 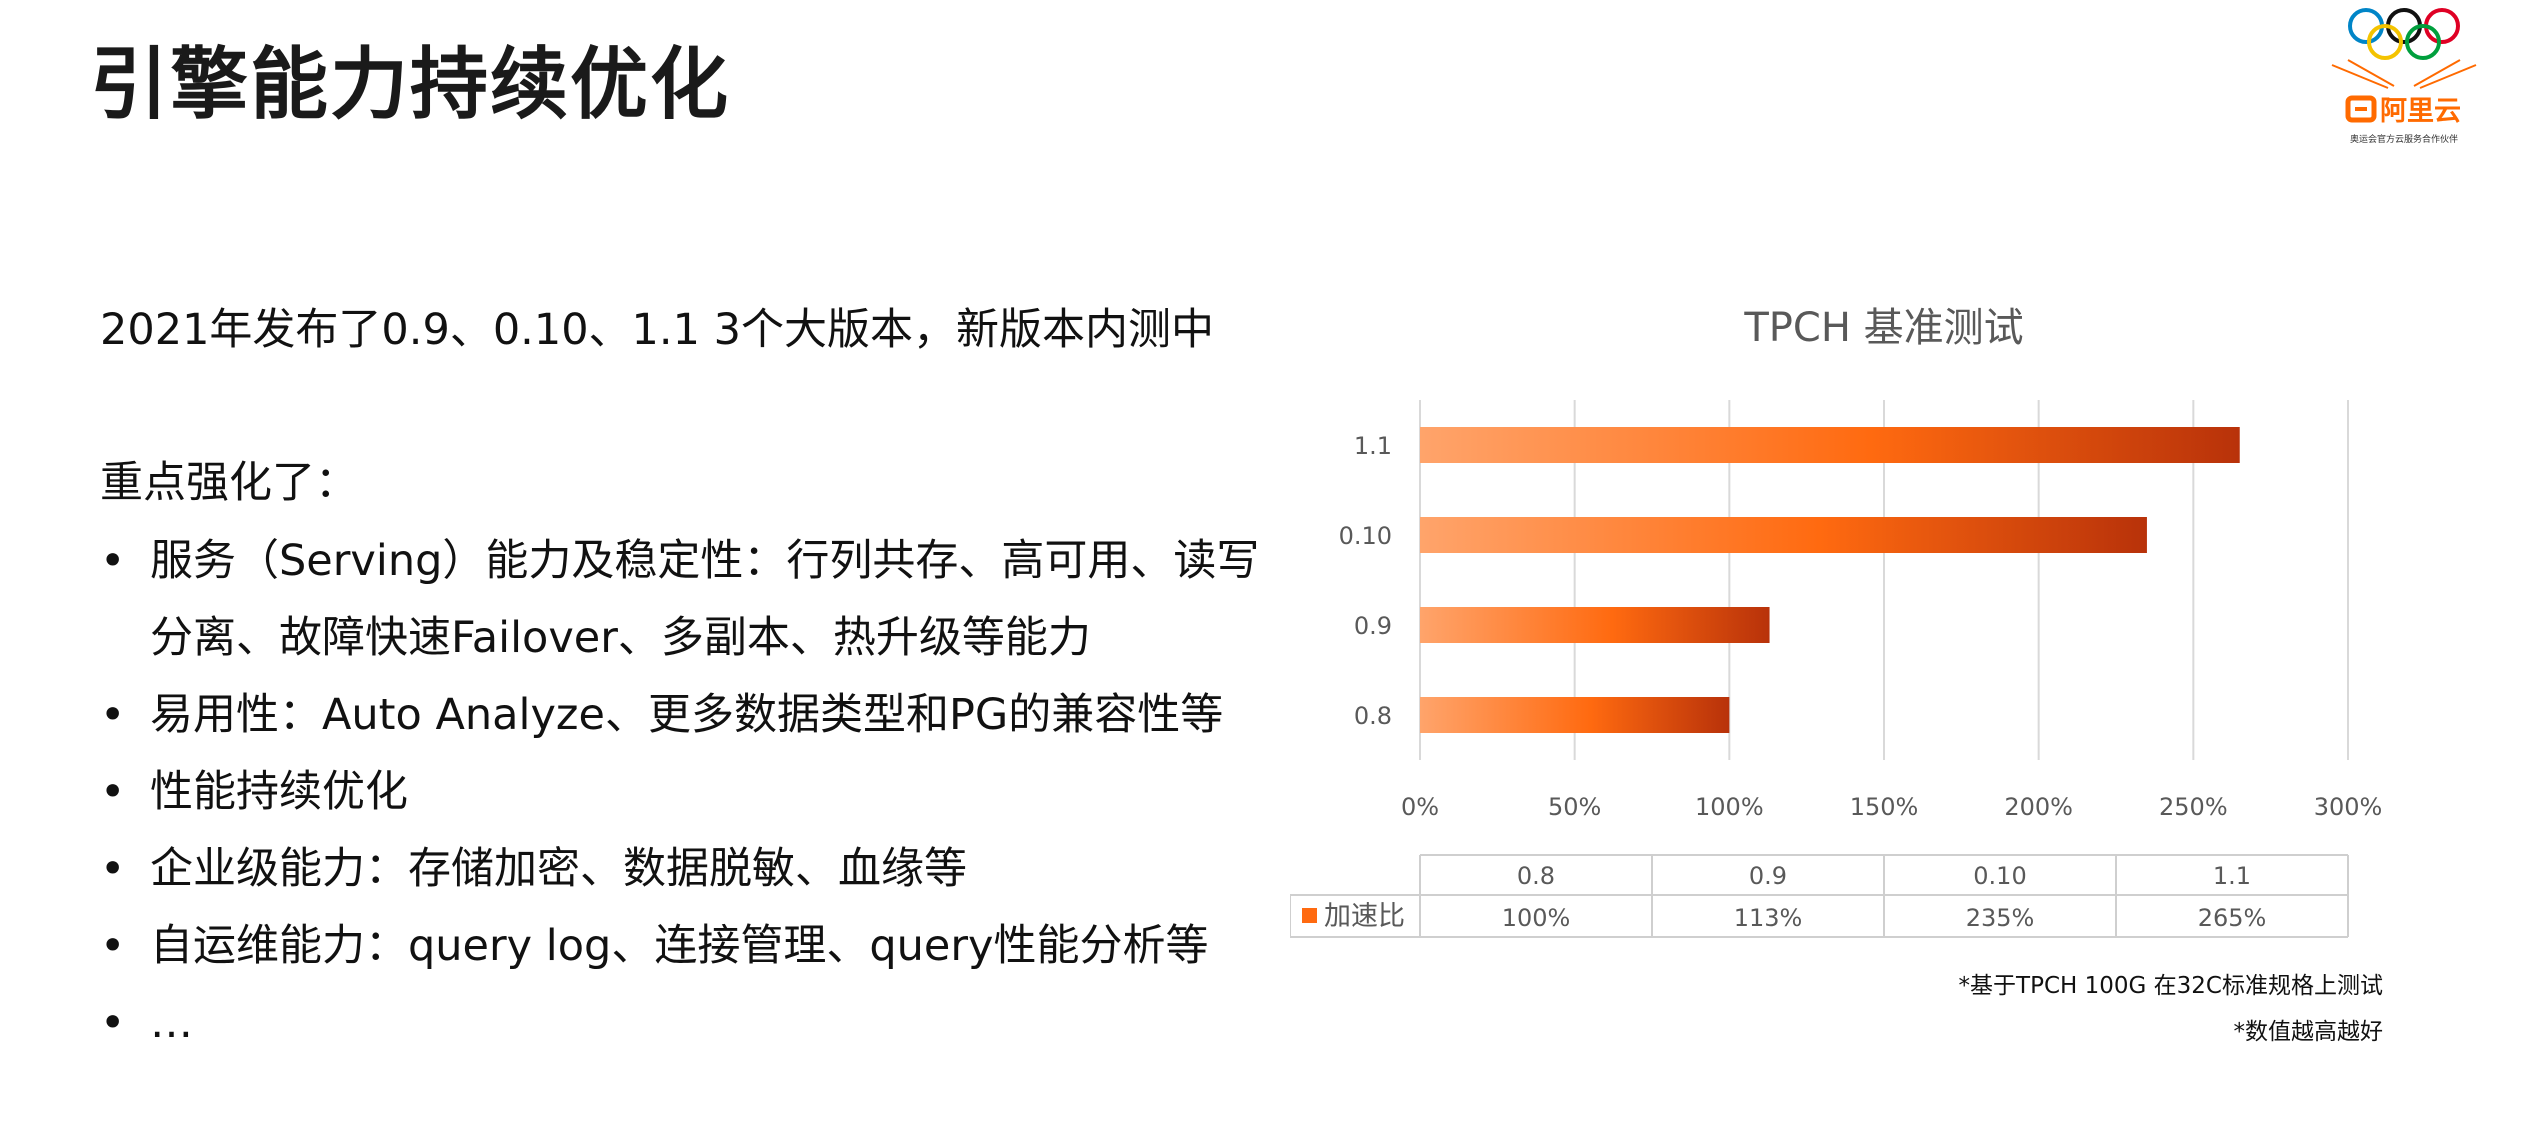 I want to click on feature-self-ops: • 自运维能力：query log、连接管理、query性能分析等, so click(x=690, y=946).